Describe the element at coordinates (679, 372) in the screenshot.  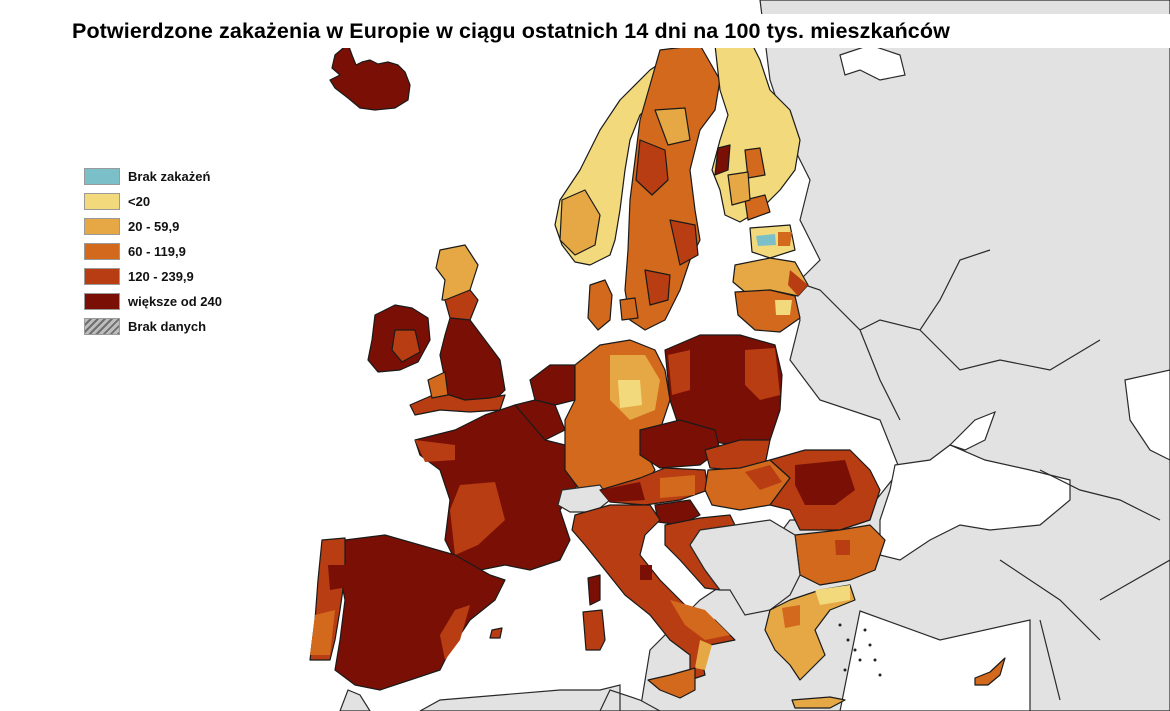
I see `poland-west` at that location.